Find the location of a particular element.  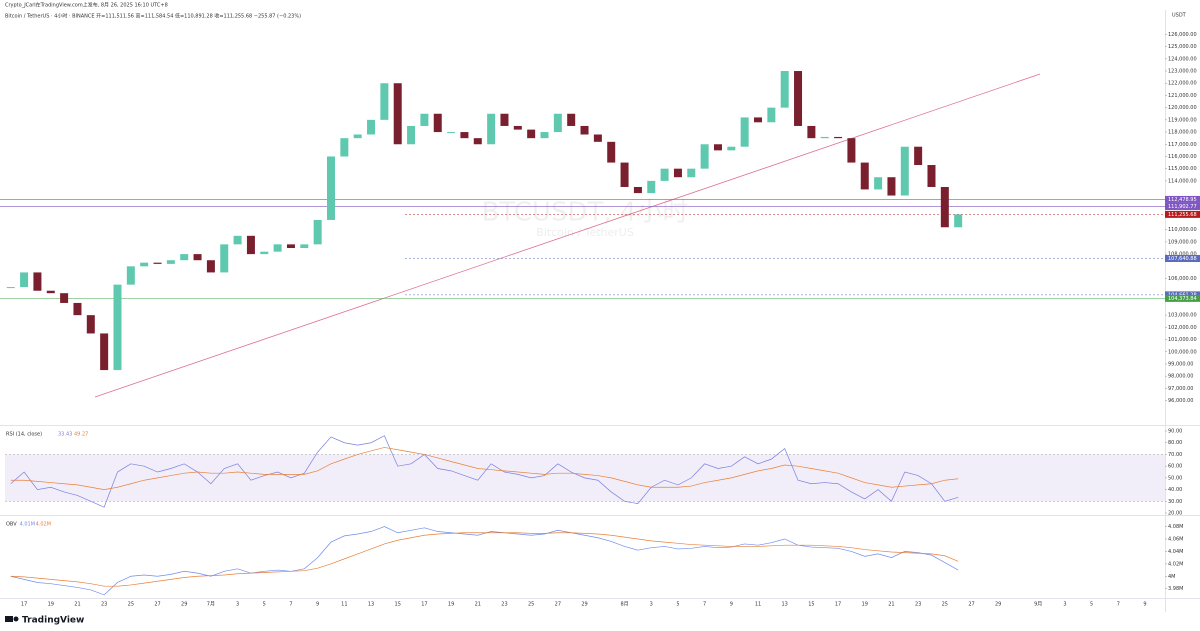

y-tick-label: 96,000.00 is located at coordinates (1180, 401).